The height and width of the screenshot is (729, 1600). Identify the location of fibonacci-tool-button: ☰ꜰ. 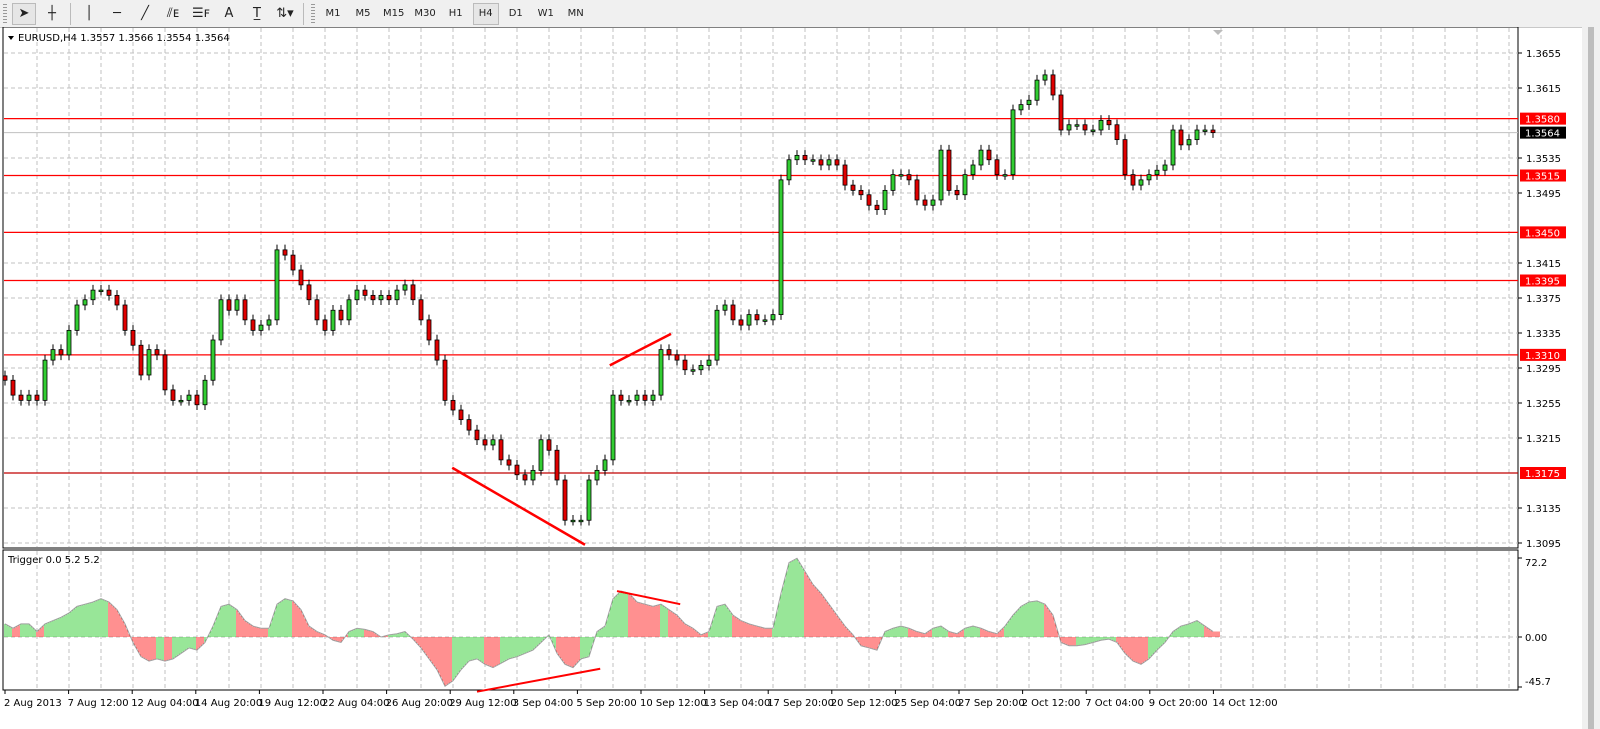
(201, 14).